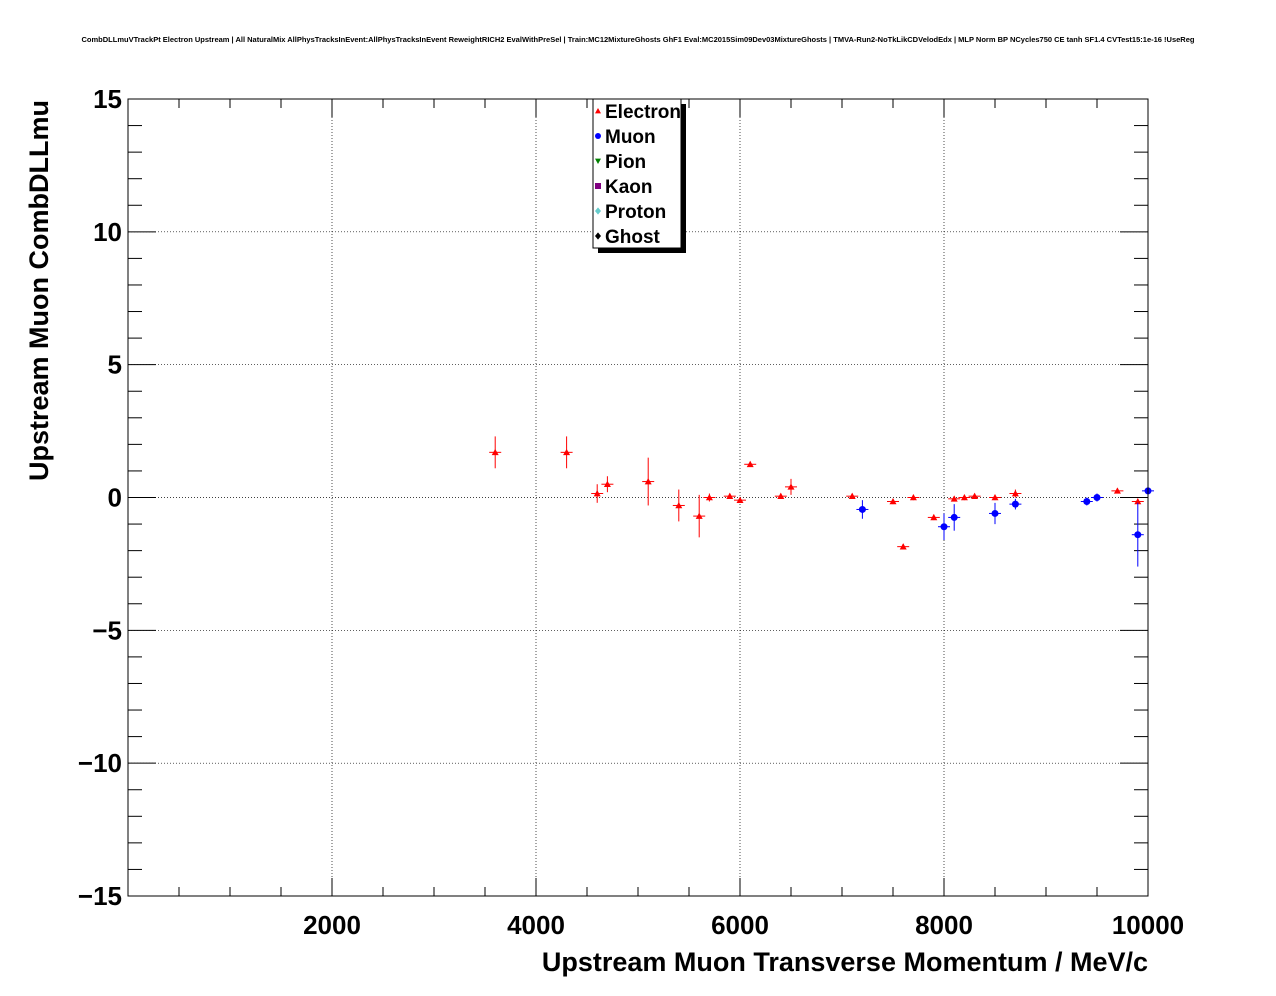 The width and height of the screenshot is (1276, 996). Describe the element at coordinates (629, 187) in the screenshot. I see `legend-label-kaon: Kaon` at that location.